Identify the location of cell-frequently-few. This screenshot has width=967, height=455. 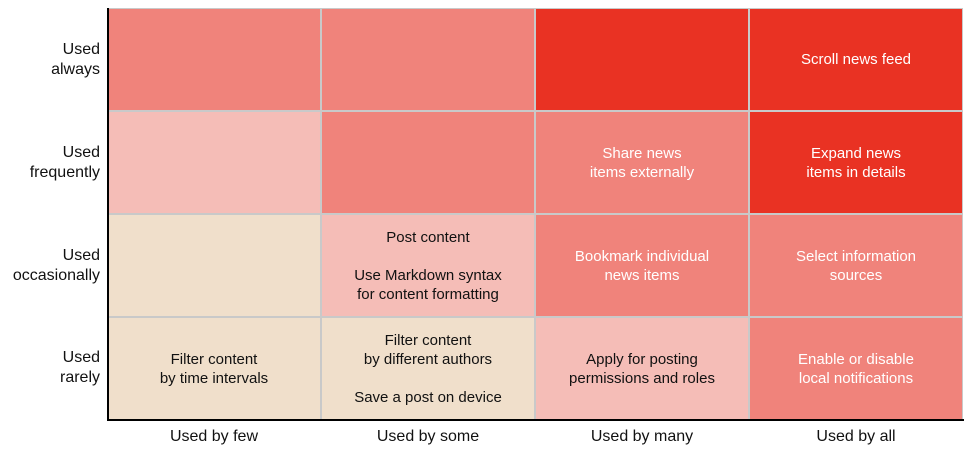
(214, 162).